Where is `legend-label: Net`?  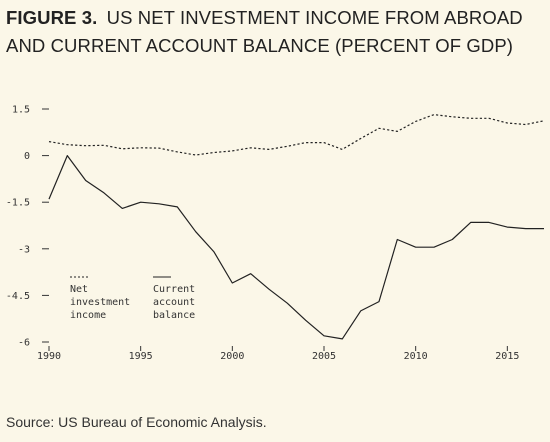
legend-label: Net is located at coordinates (79, 289).